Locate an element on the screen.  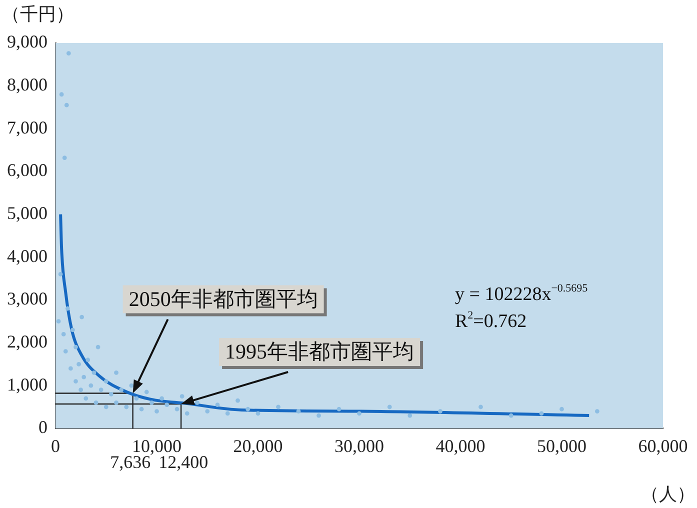
y-tick-label: 1,000 is located at coordinates (27, 384).